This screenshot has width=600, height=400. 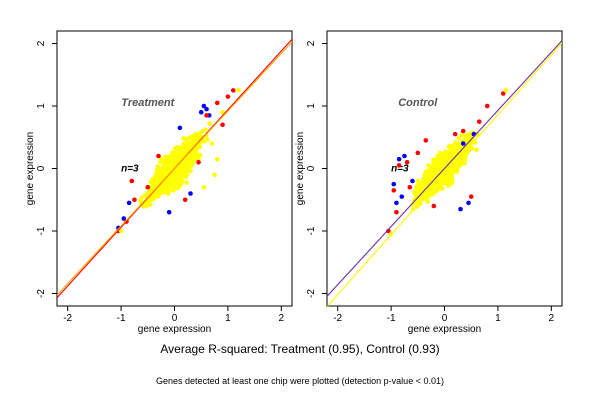 I want to click on y-axis: -2 -1 0 1 2 gene expression, so click(x=311, y=169).